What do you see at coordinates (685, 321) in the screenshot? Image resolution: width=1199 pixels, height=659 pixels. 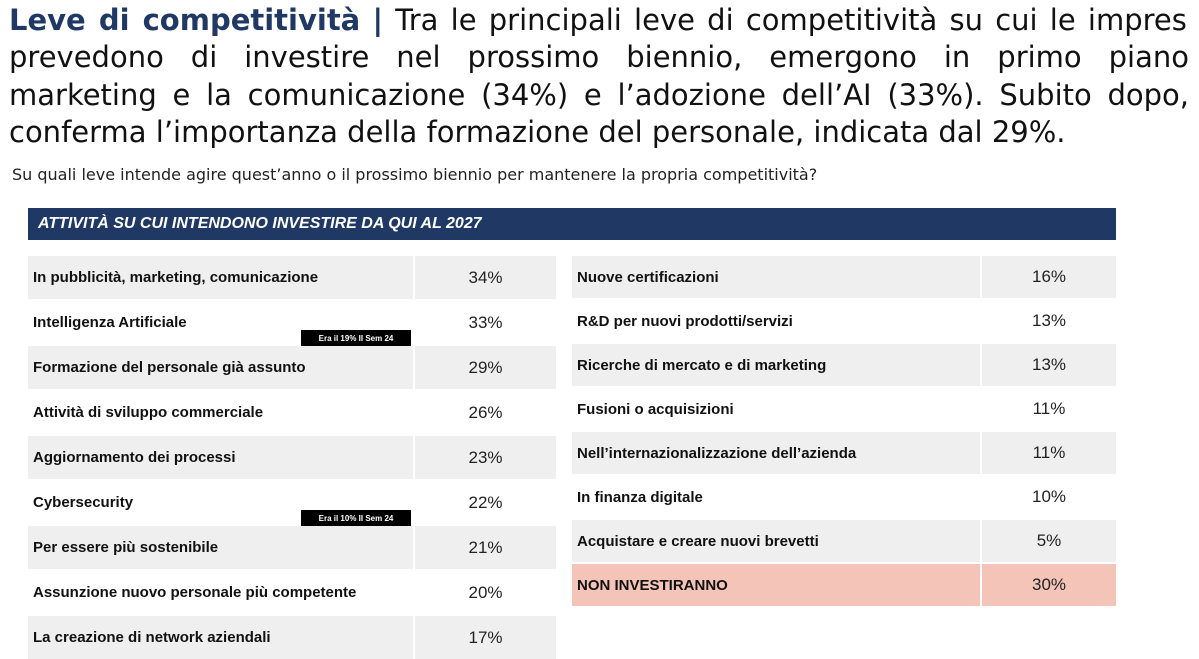 I see `row-label: R&D per nuovi prodotti/servizi` at bounding box center [685, 321].